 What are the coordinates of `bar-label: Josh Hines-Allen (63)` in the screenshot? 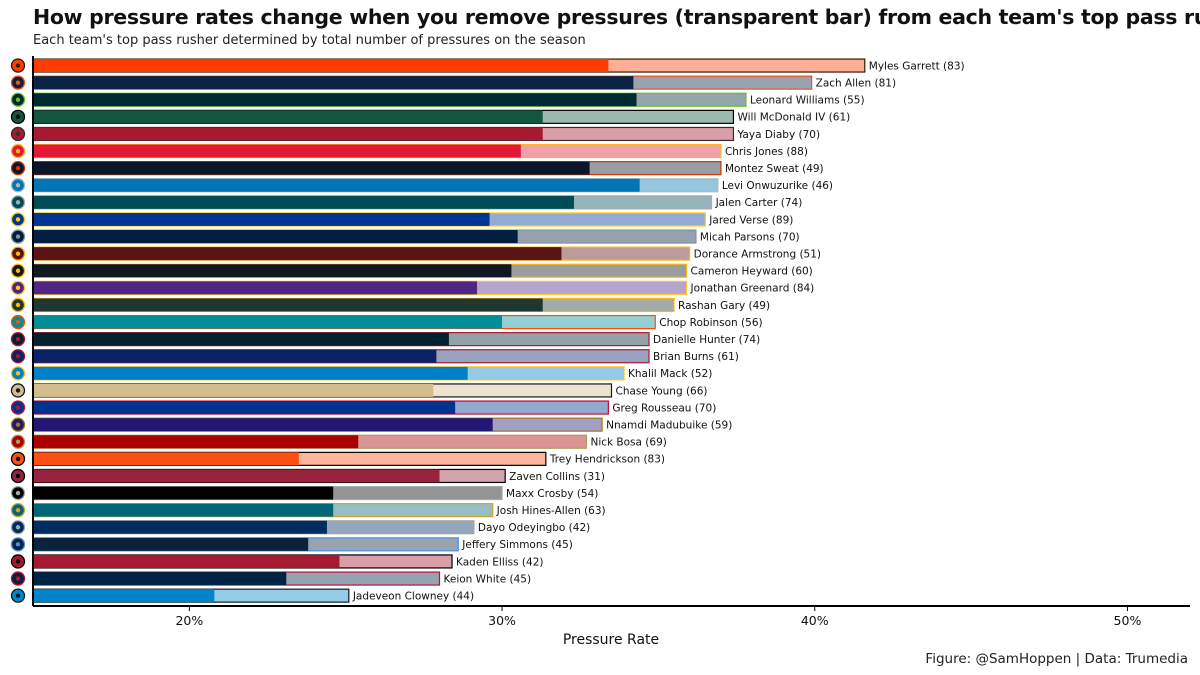 It's located at (551, 511).